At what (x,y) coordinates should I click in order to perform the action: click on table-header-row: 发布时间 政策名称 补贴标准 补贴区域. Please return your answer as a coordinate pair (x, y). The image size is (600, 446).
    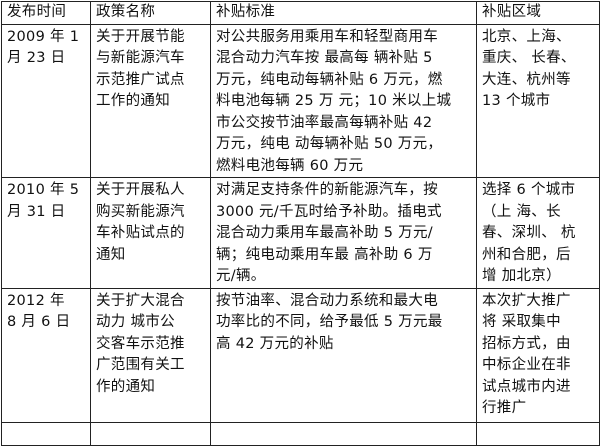
    Looking at the image, I should click on (300, 13).